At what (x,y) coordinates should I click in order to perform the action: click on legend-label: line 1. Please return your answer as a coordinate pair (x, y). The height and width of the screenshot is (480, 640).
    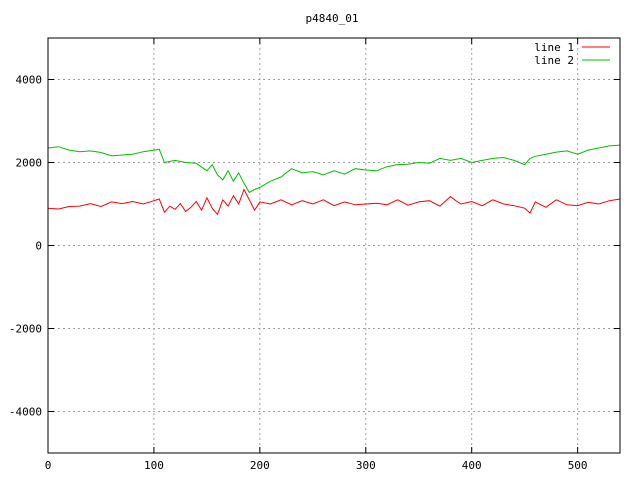
    Looking at the image, I should click on (554, 47).